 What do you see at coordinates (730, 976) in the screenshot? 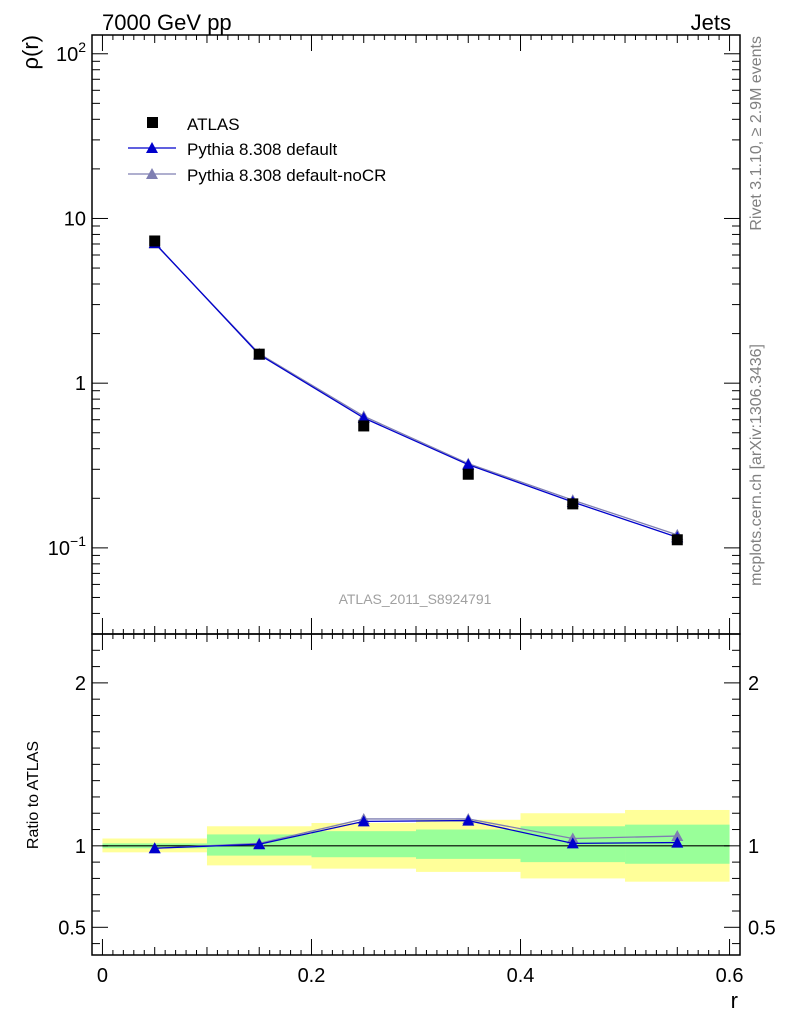
I see `ratio-xtick-label: 0.6` at bounding box center [730, 976].